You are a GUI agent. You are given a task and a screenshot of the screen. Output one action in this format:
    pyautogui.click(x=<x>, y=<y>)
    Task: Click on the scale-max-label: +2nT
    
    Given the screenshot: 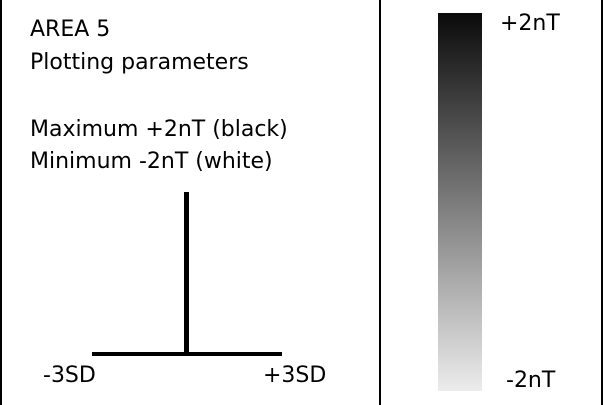 What is the action you would take?
    pyautogui.click(x=530, y=23)
    